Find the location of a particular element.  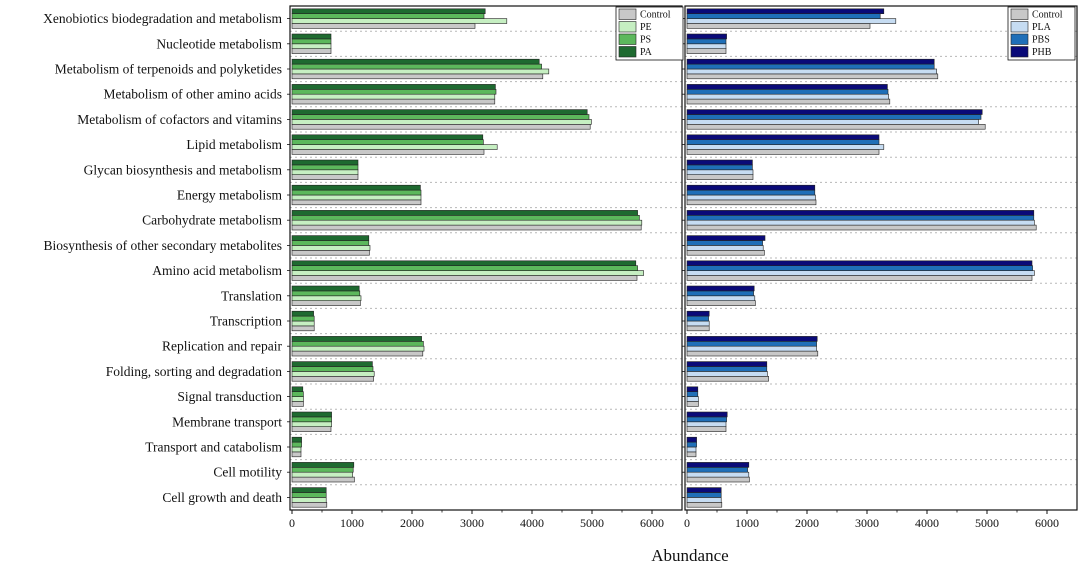

category-label: Carbohydrate metabolism is located at coordinates (212, 220).